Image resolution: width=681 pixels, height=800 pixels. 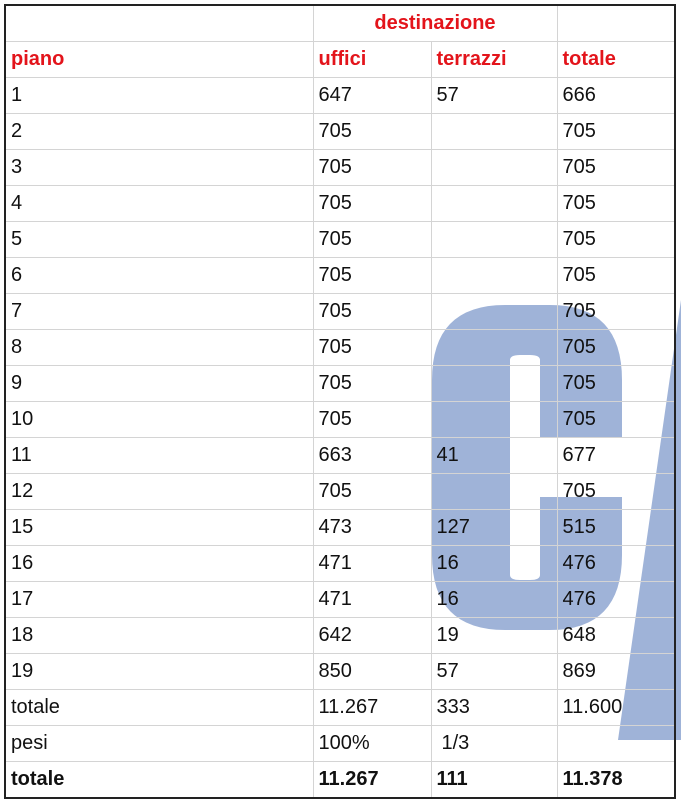 I want to click on piano-cell: 12, so click(x=159, y=491).